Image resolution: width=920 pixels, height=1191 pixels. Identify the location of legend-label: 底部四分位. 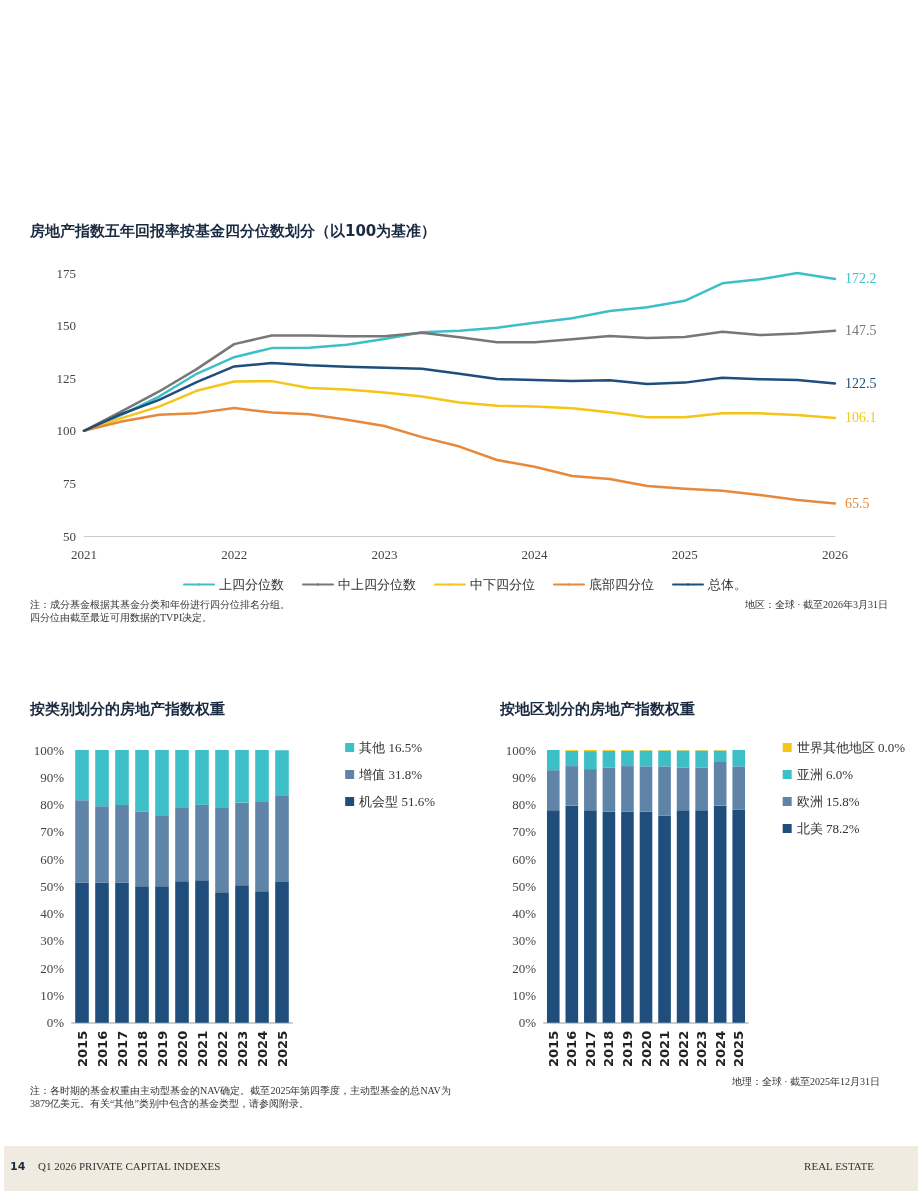
(621, 584).